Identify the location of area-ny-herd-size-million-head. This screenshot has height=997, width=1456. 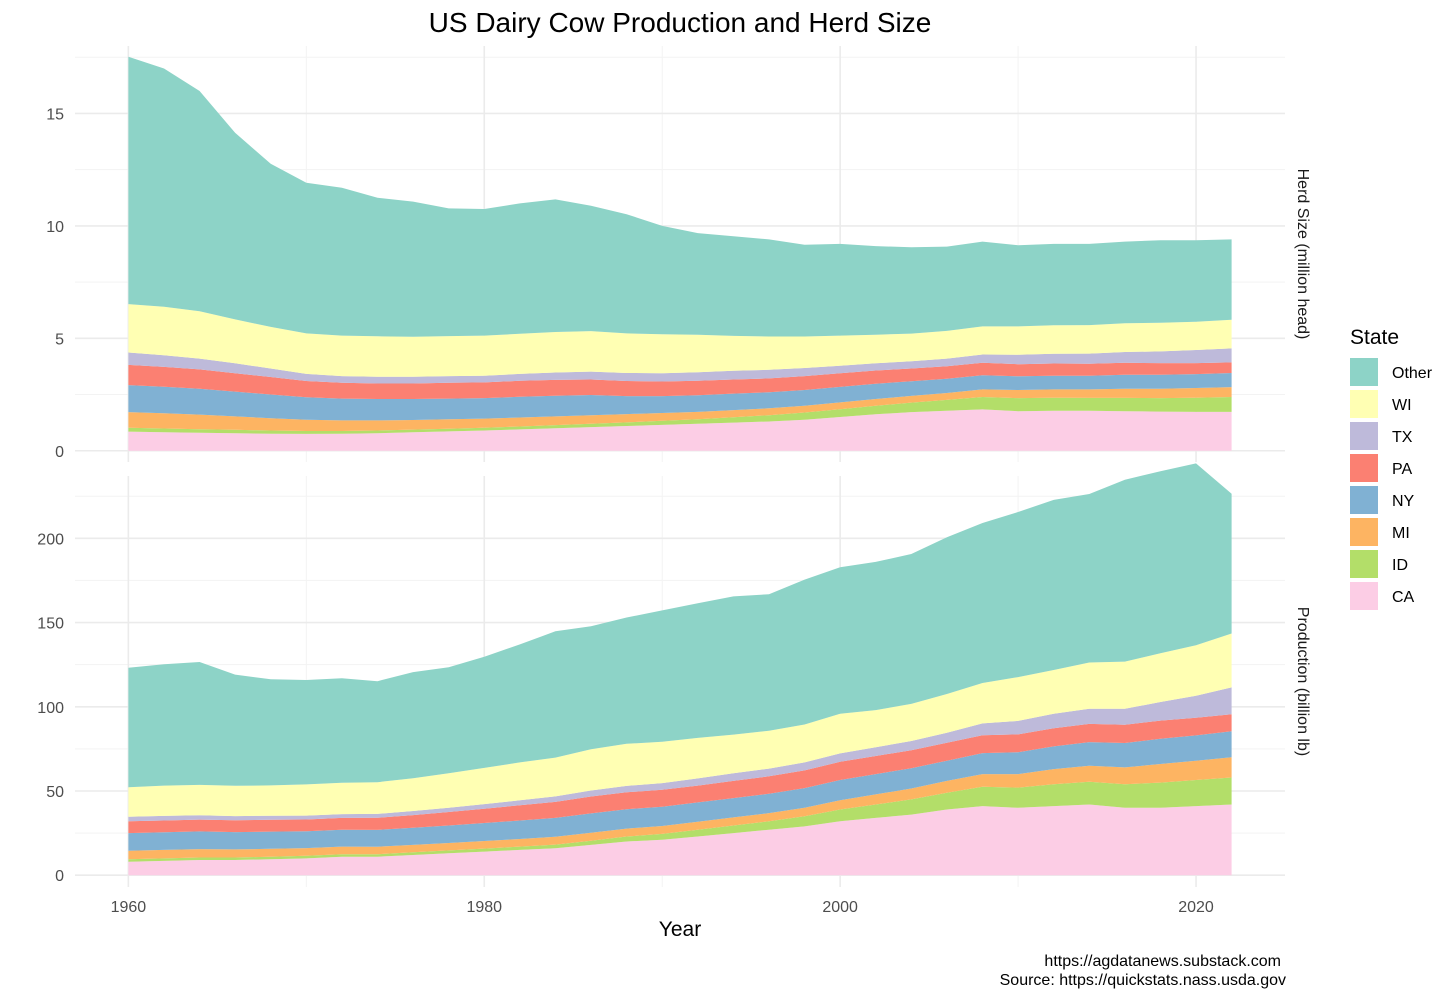
(680, 397).